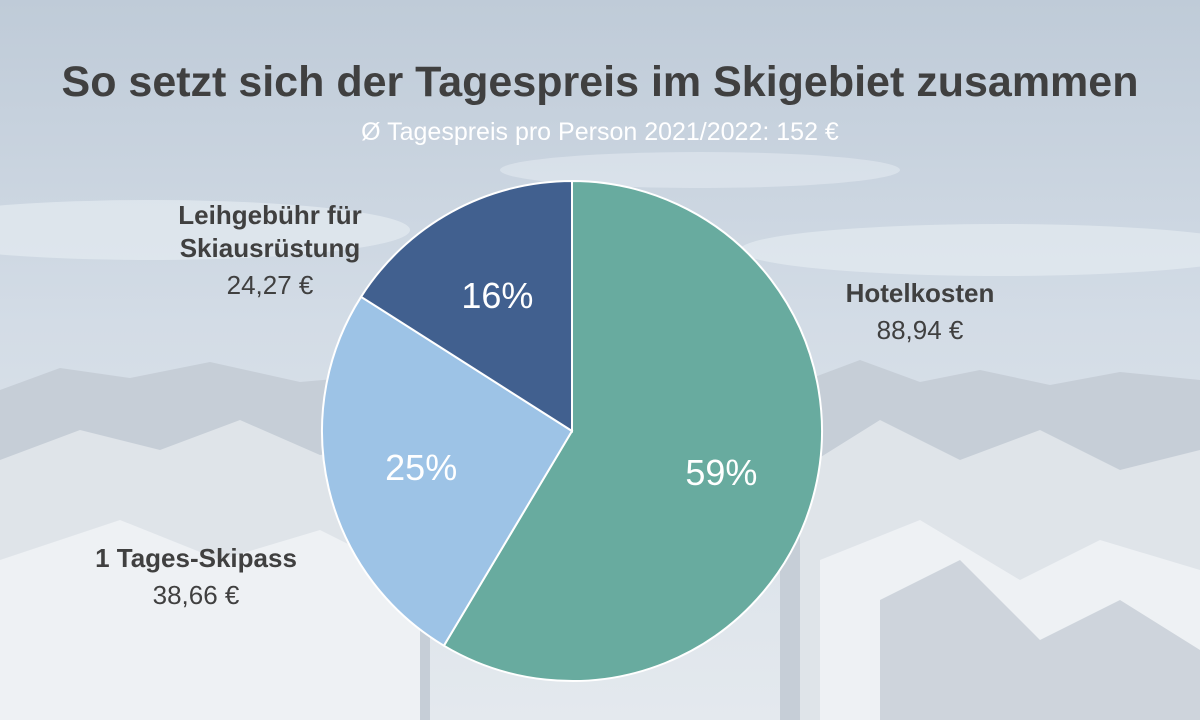  What do you see at coordinates (600, 132) in the screenshot?
I see `chart-subtitle: Ø Tagespreis pro Person 2021/2022: 152 €` at bounding box center [600, 132].